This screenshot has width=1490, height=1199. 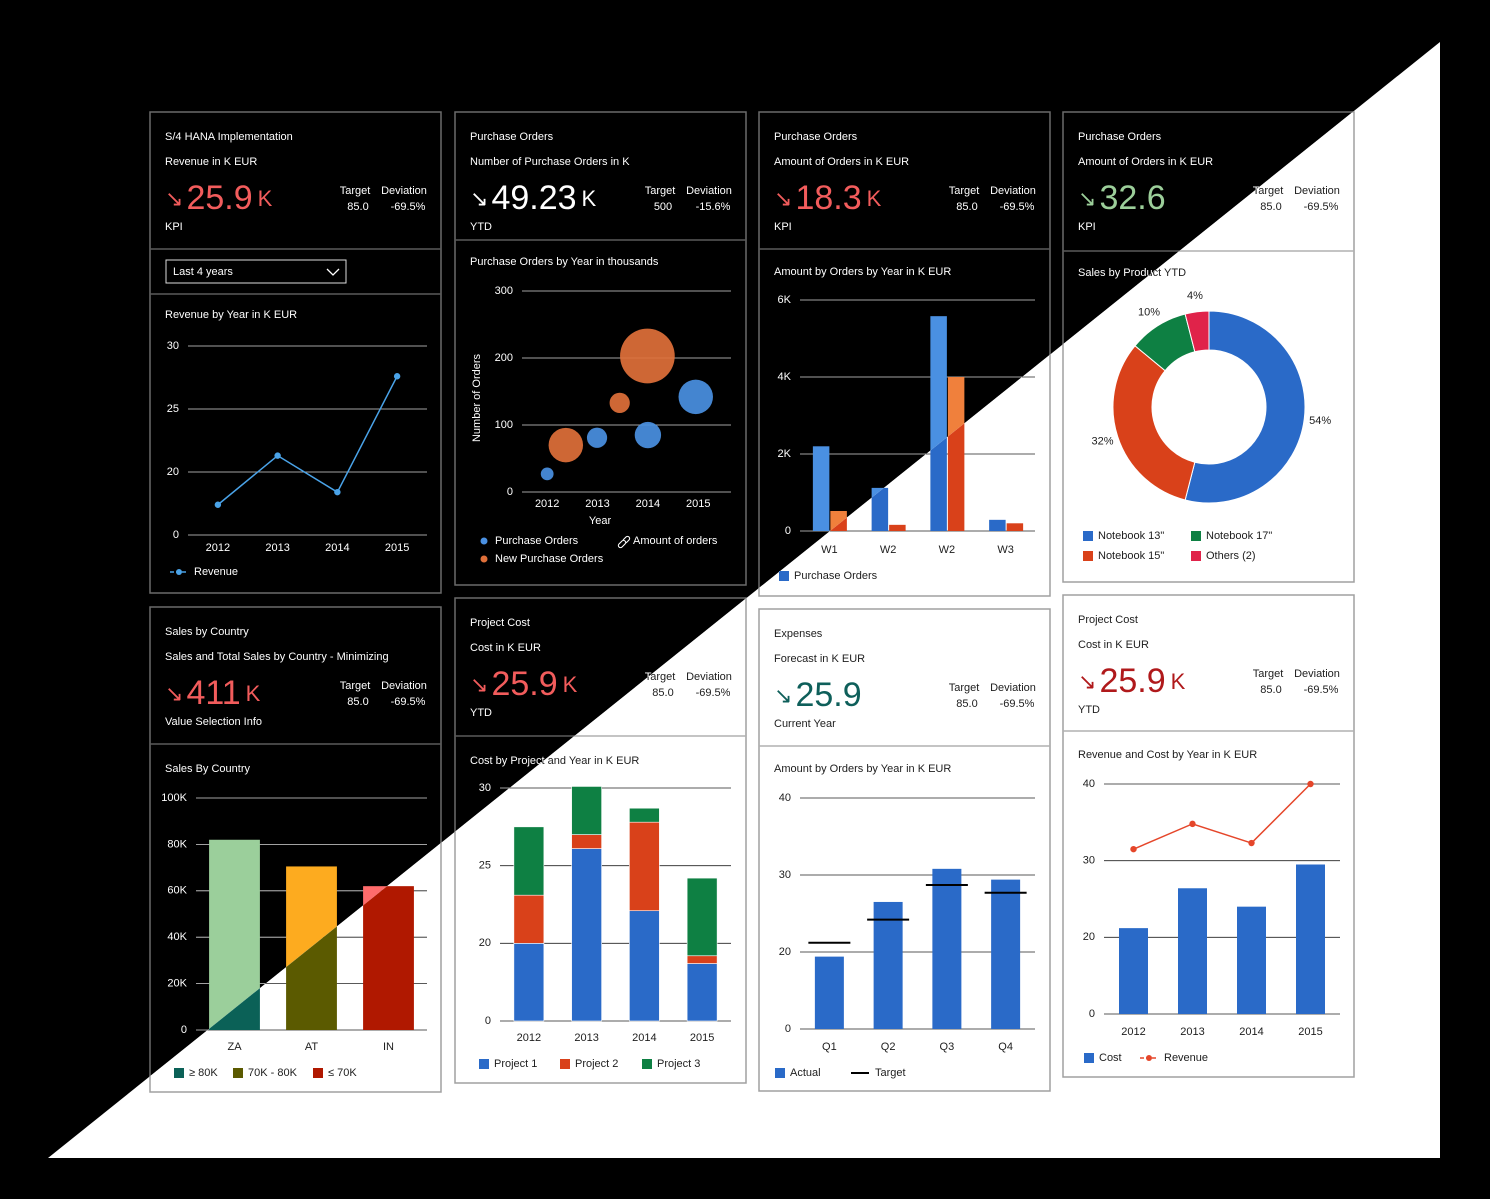 What do you see at coordinates (173, 409) in the screenshot?
I see `y-tick-label: 25` at bounding box center [173, 409].